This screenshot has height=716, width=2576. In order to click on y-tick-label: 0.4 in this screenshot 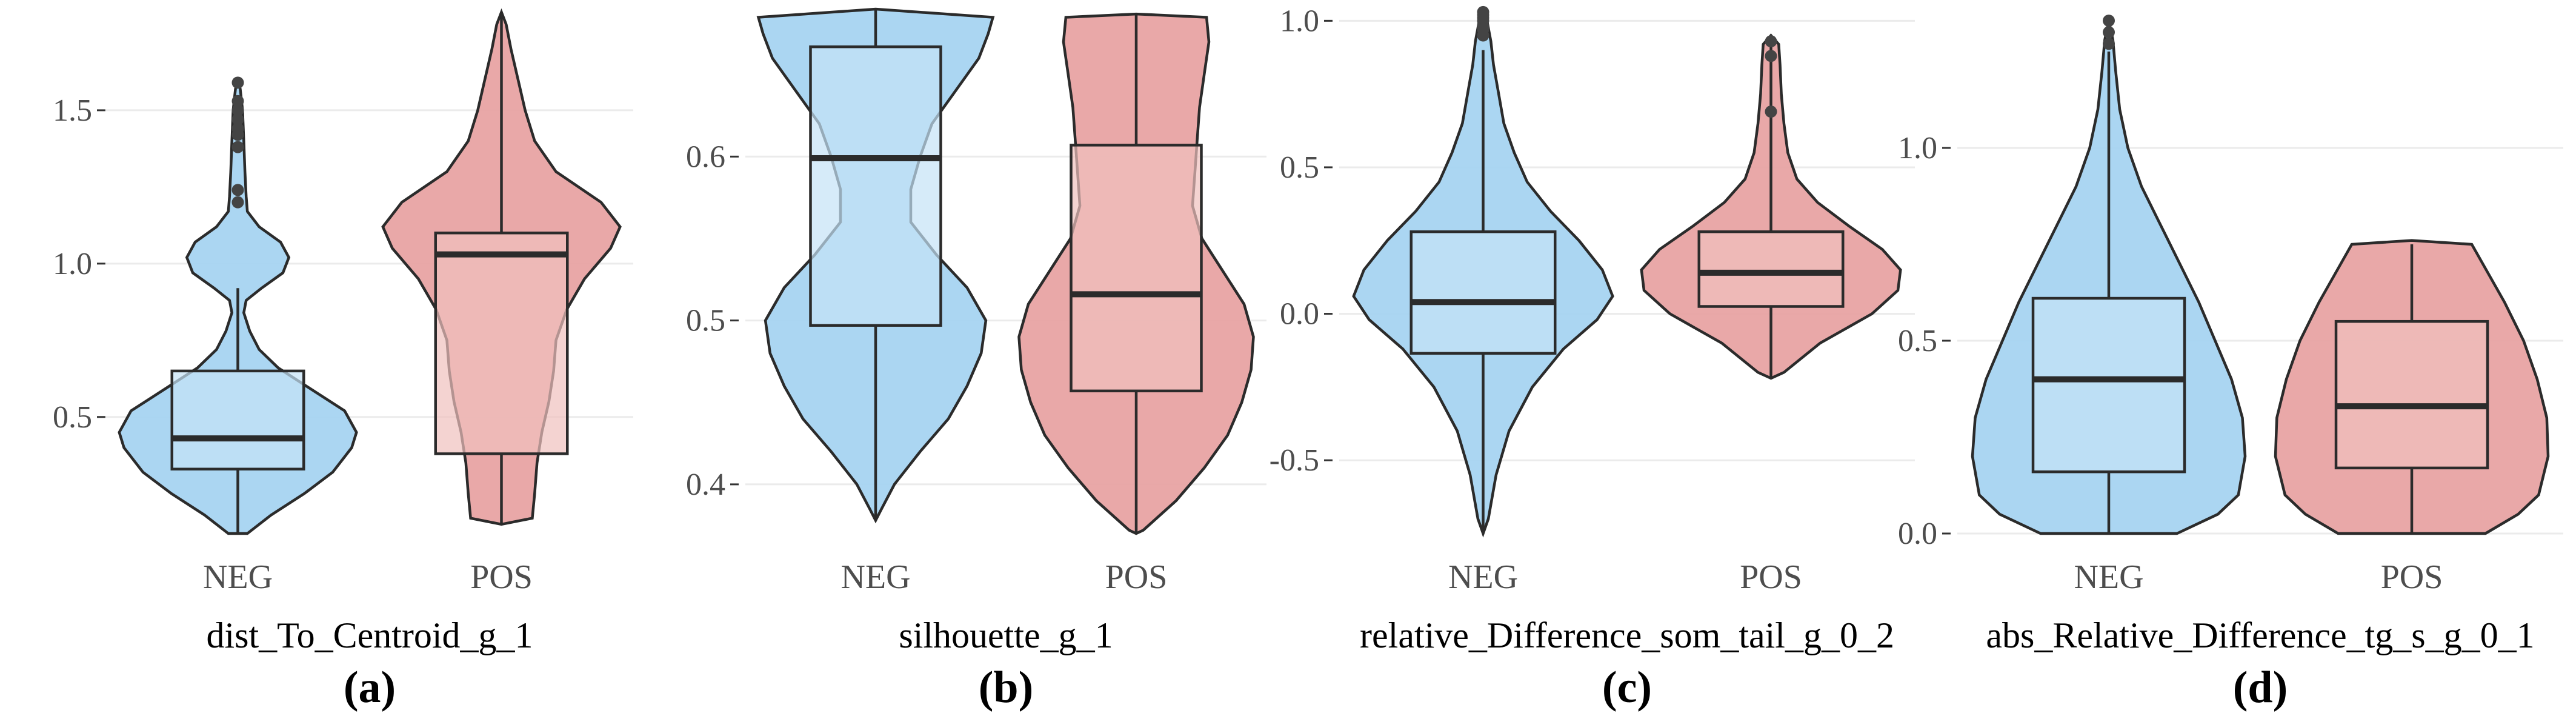, I will do `click(705, 484)`.